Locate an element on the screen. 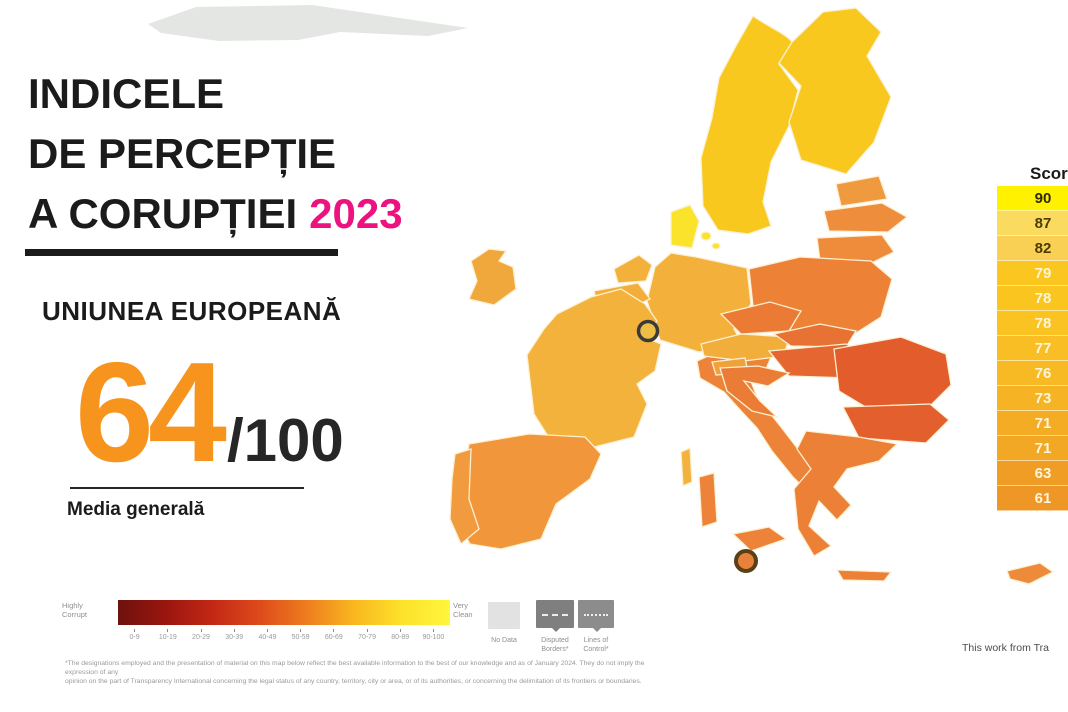  dashed-border-glyph is located at coordinates (555, 615).